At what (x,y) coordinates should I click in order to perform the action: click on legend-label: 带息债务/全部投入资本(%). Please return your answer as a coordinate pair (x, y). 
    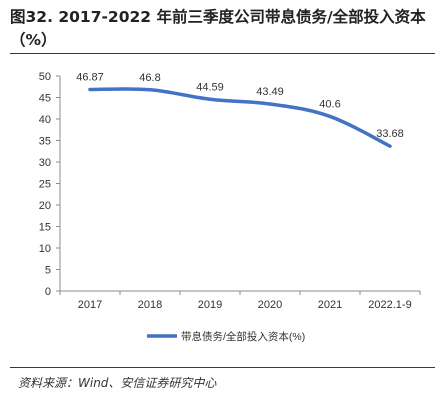
    Looking at the image, I should click on (243, 336).